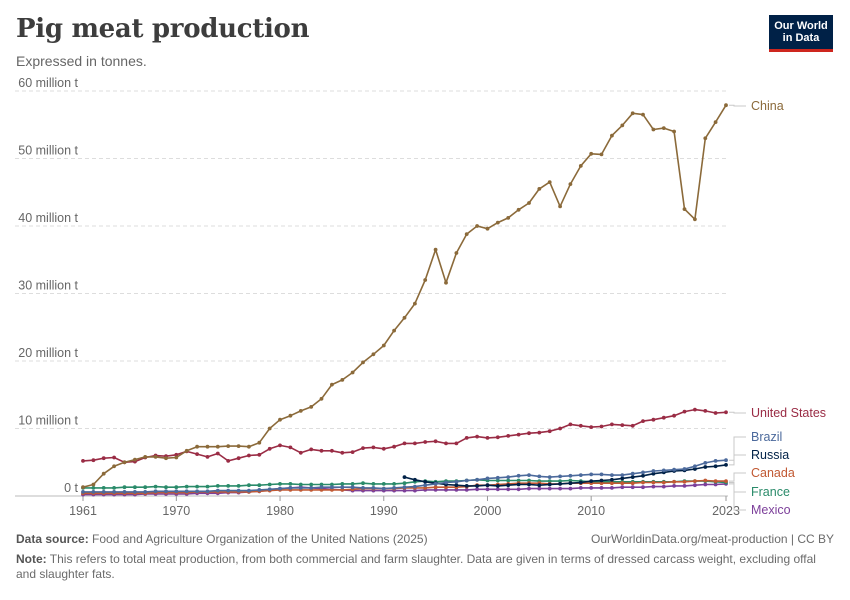 This screenshot has width=850, height=600. What do you see at coordinates (788, 413) in the screenshot?
I see `series-label-united-states: United States` at bounding box center [788, 413].